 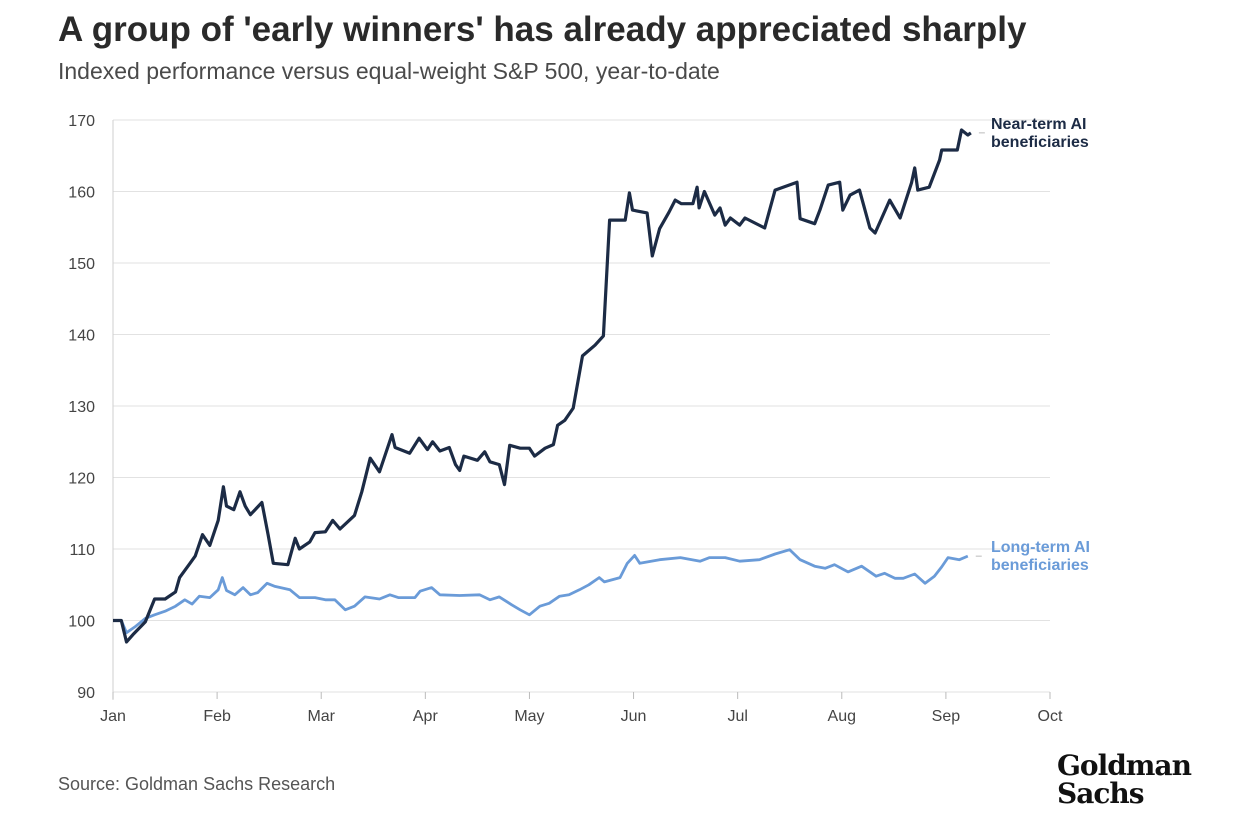 I want to click on series-label: Near-term AI, so click(x=1038, y=124).